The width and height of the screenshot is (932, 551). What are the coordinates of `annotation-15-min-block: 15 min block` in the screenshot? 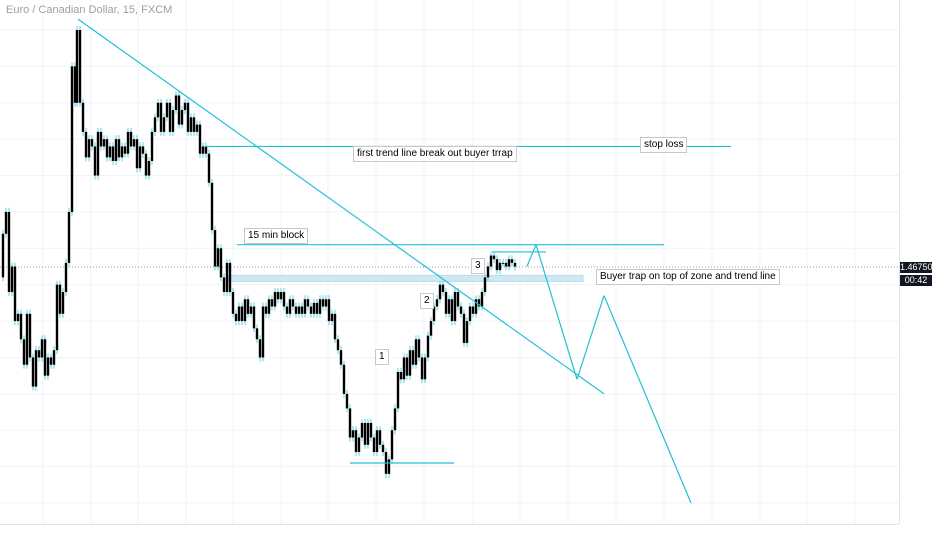 It's located at (276, 236).